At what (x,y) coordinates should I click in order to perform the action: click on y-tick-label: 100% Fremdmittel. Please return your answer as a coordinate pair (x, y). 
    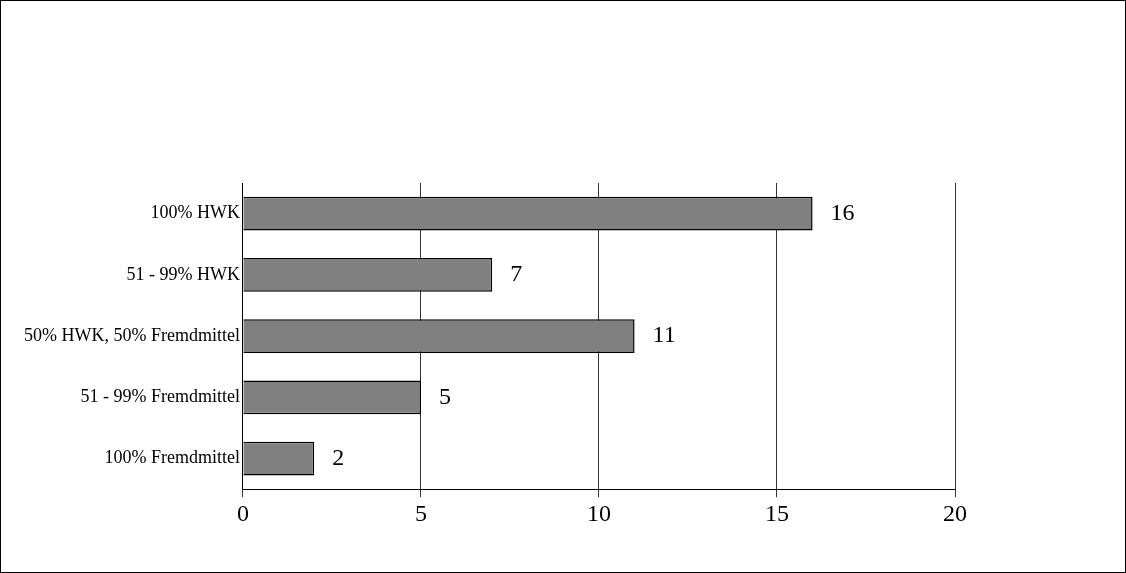
    Looking at the image, I should click on (172, 457).